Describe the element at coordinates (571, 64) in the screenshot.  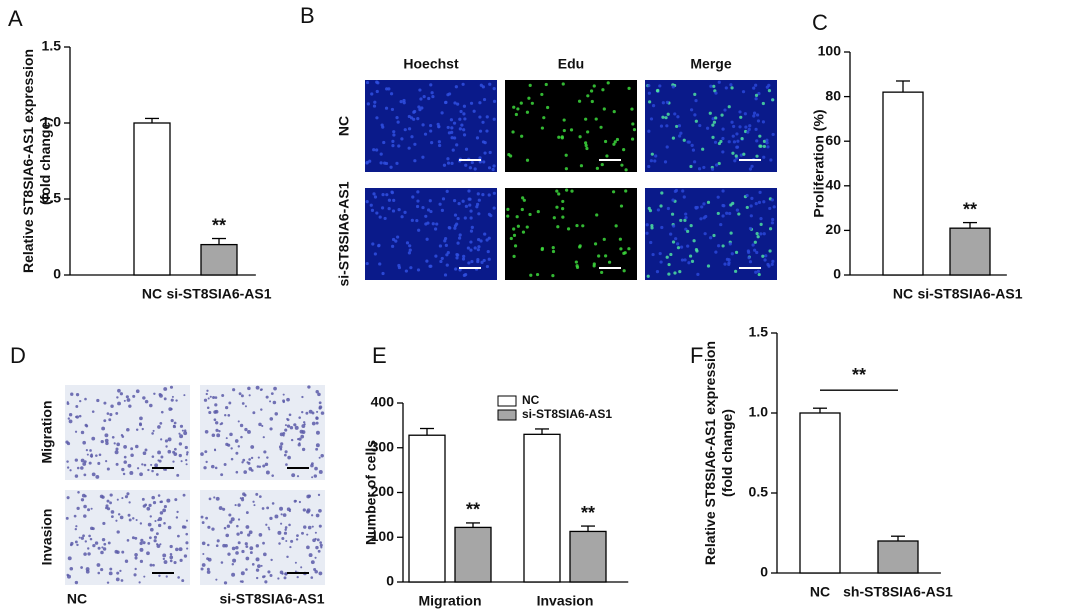
I see `column-label: Edu` at that location.